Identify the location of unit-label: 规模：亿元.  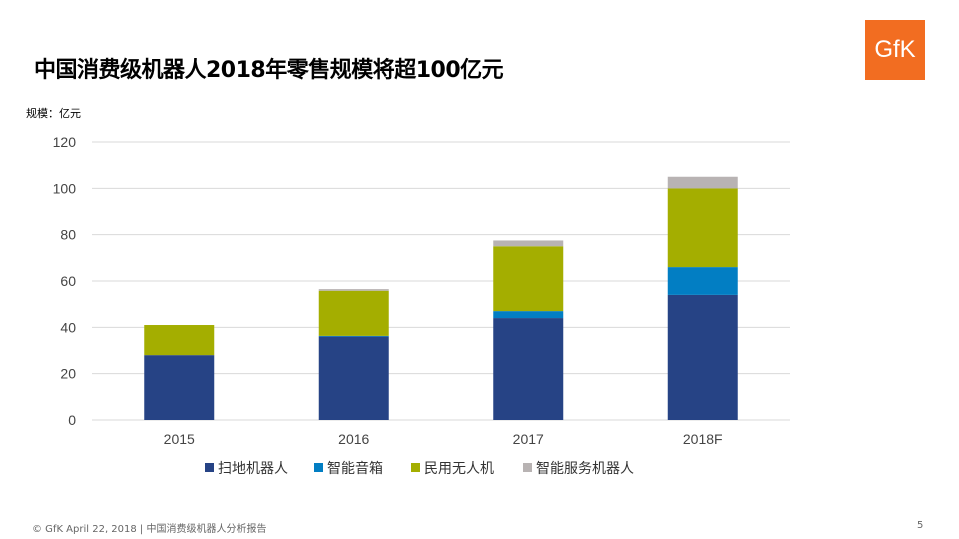
(53, 113).